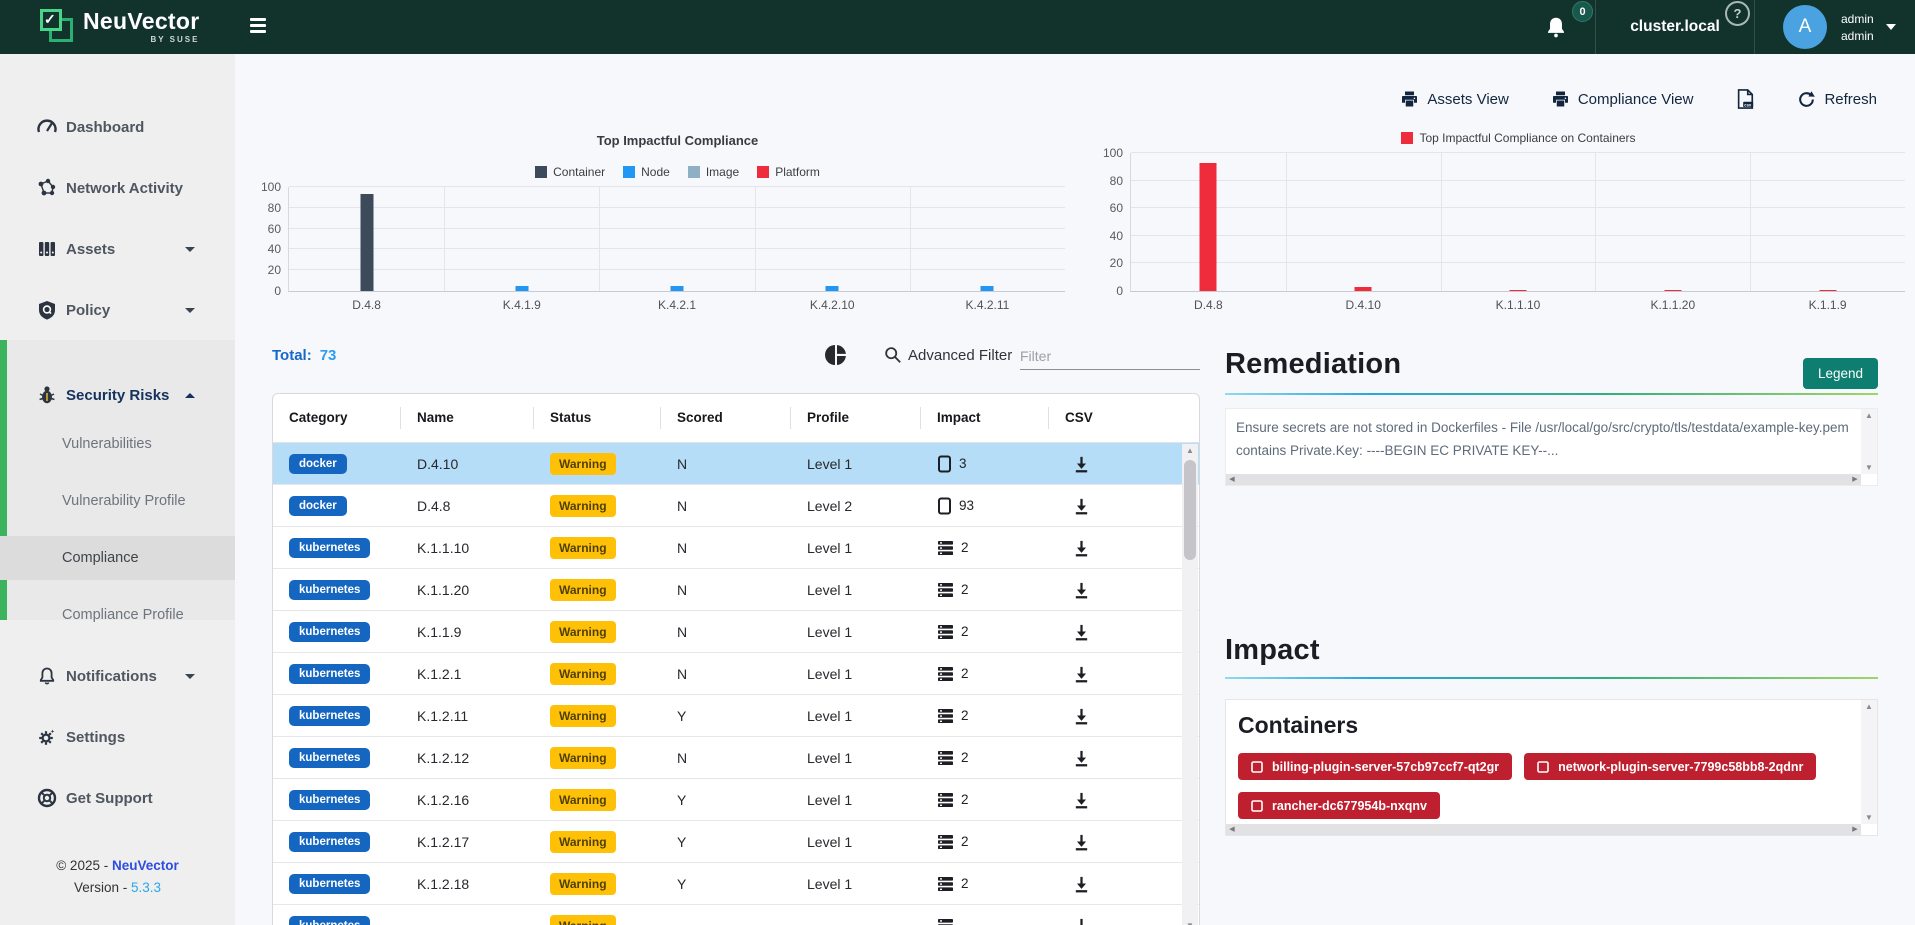 Image resolution: width=1915 pixels, height=925 pixels. I want to click on containers-vscrollbar: ▲ ▼, so click(1869, 762).